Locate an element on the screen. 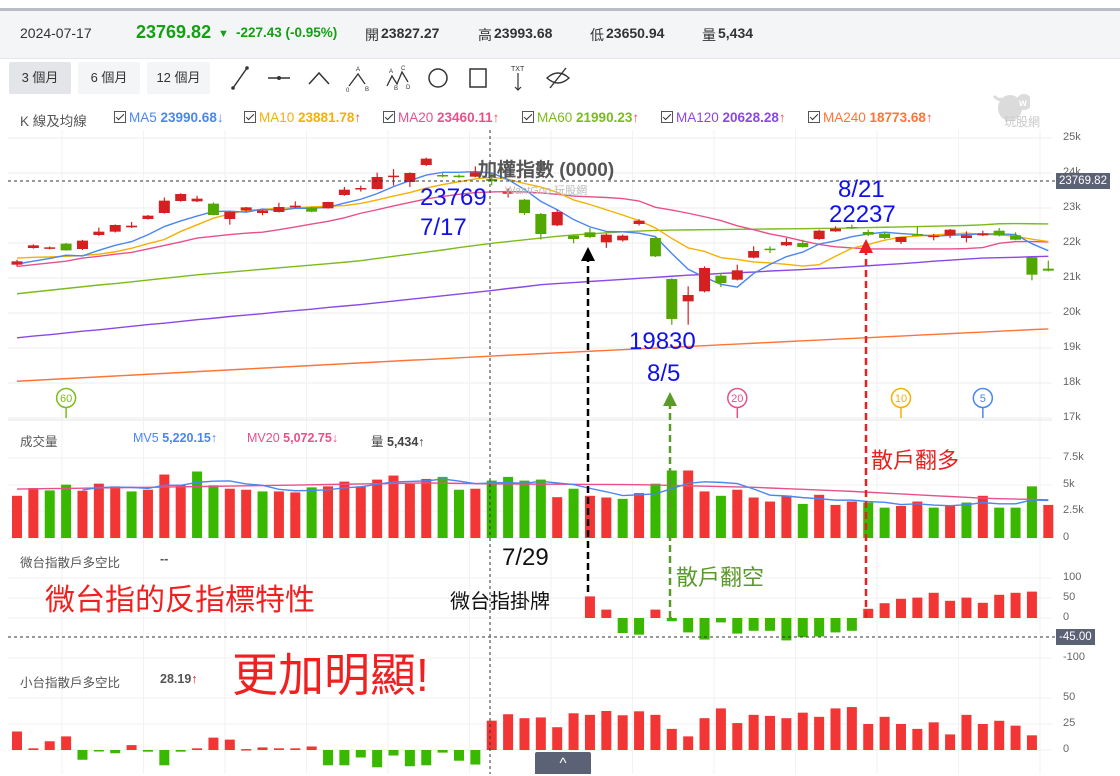  price-axis-tick: 25k is located at coordinates (1072, 137).